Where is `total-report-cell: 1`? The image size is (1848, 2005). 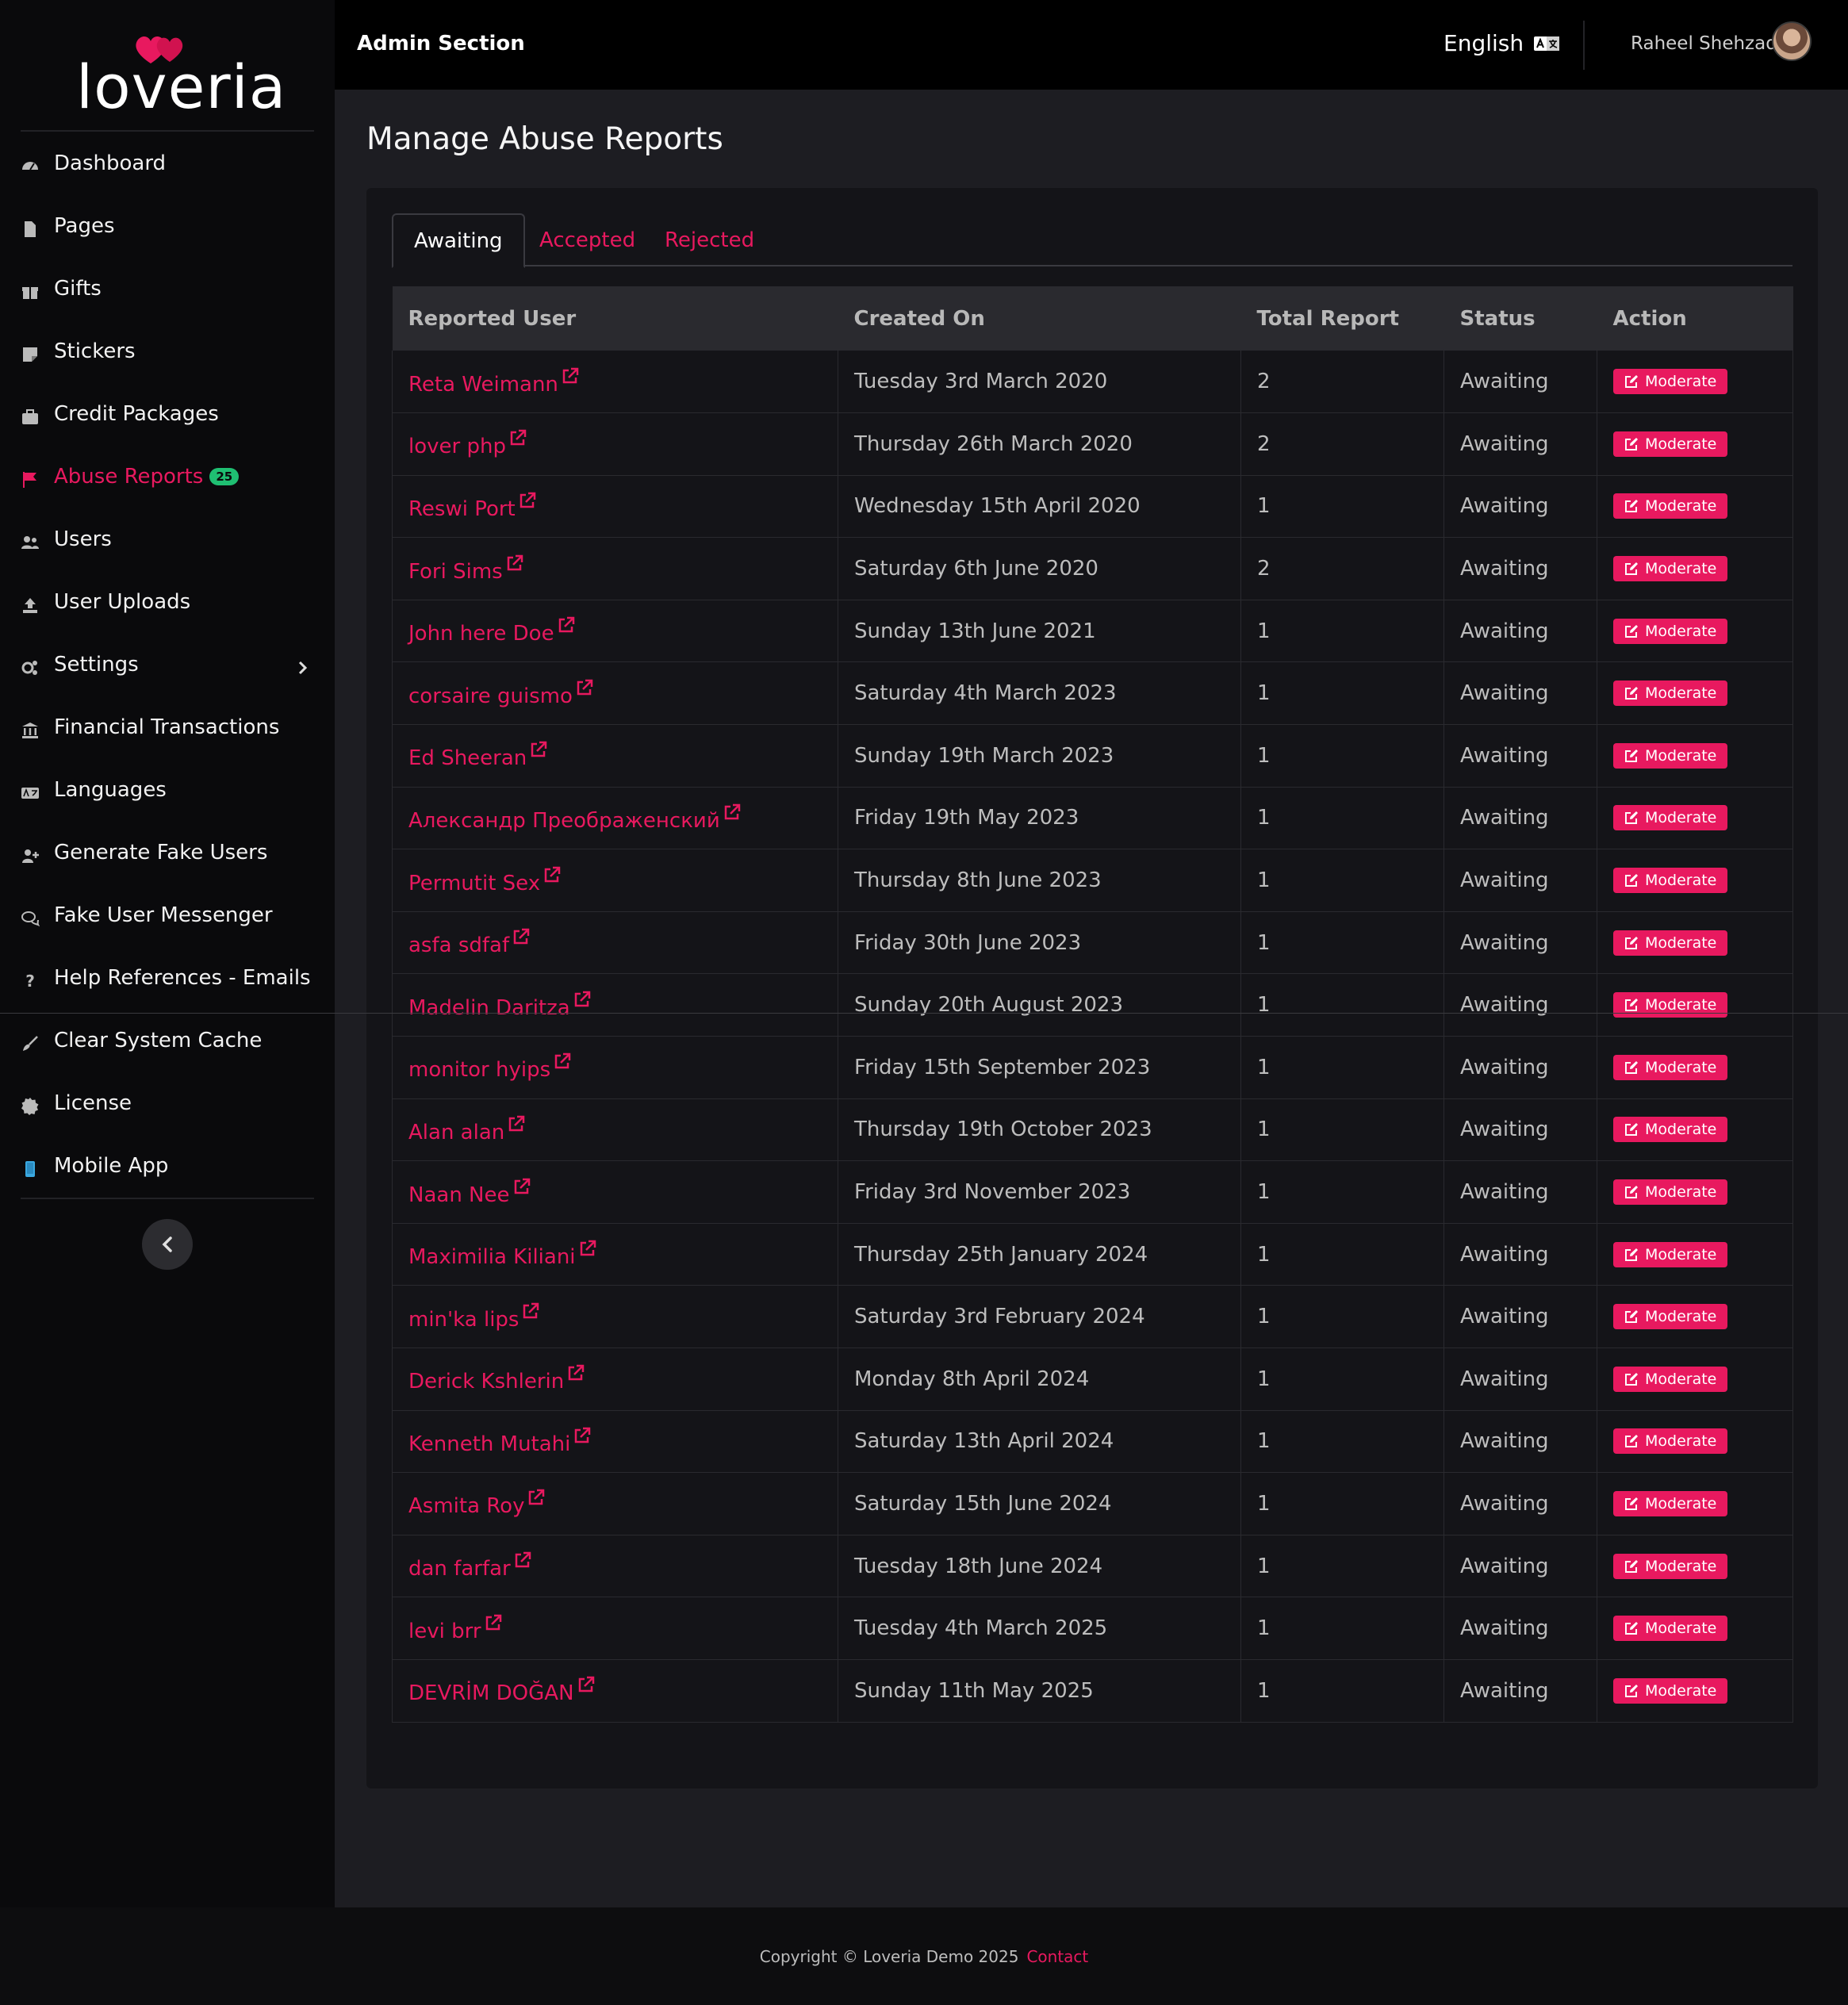
total-report-cell: 1 is located at coordinates (1342, 1442).